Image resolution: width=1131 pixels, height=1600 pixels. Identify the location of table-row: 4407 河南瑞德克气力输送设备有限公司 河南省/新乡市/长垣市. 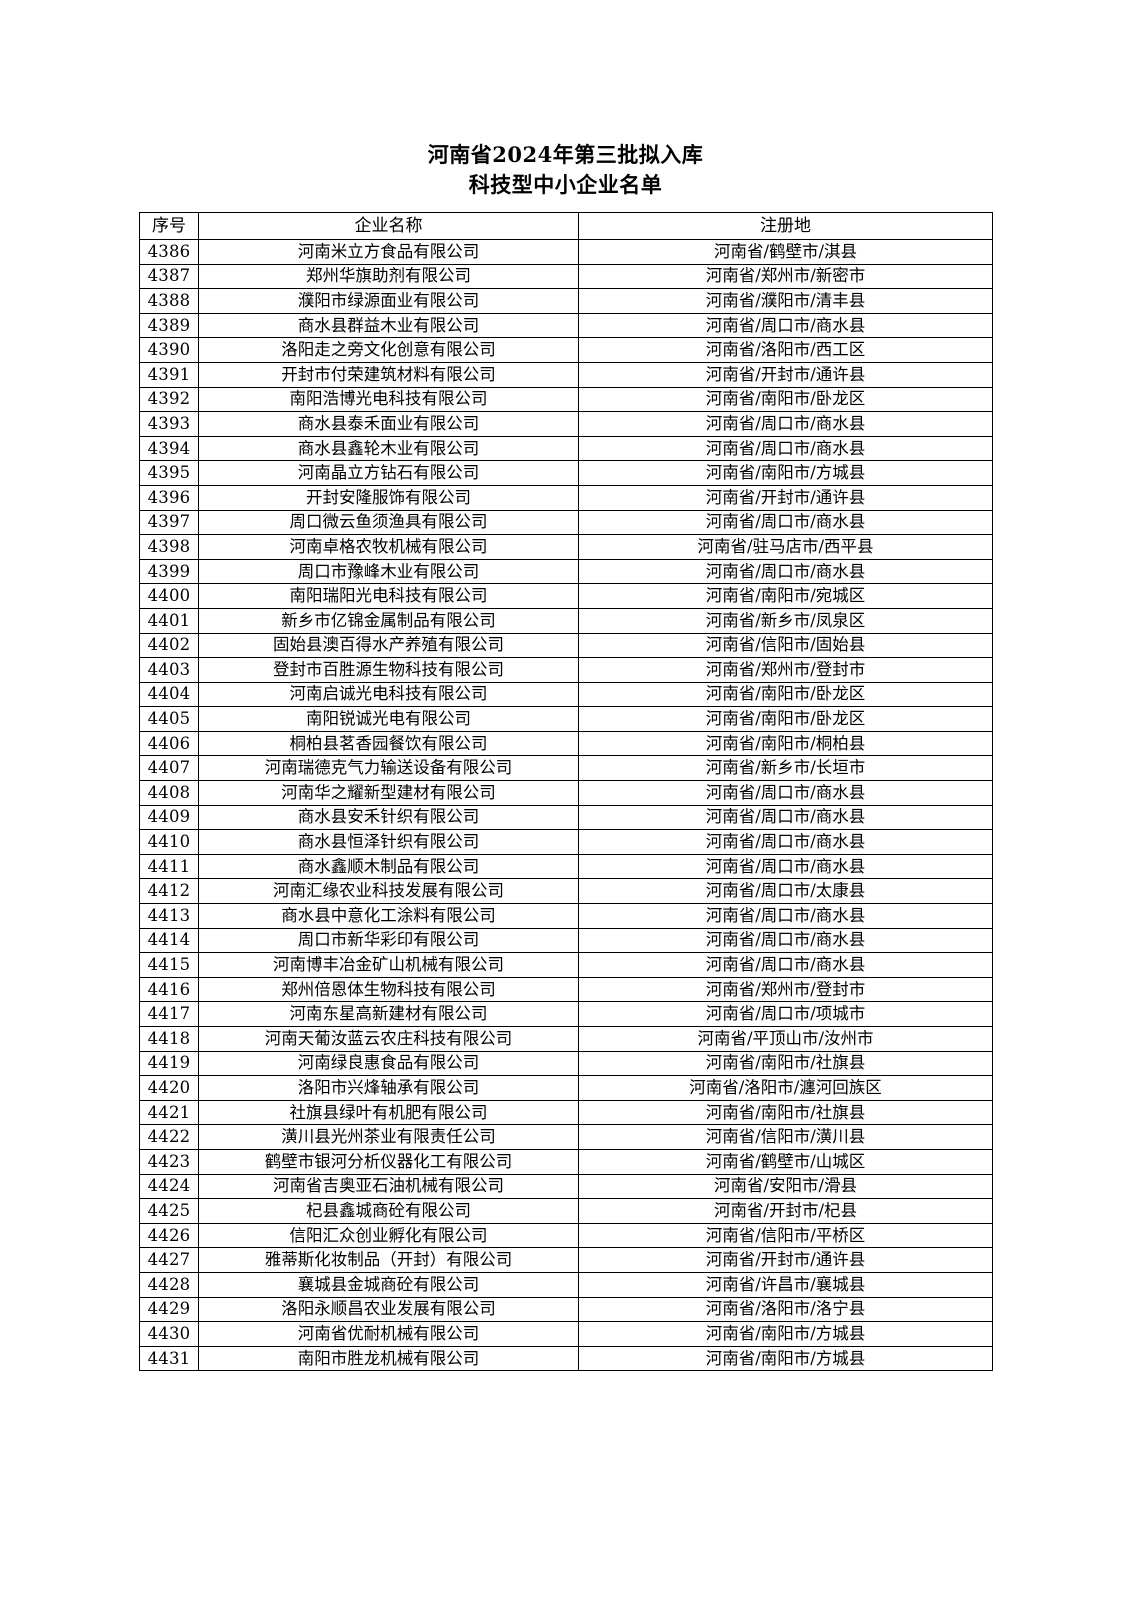
(566, 768).